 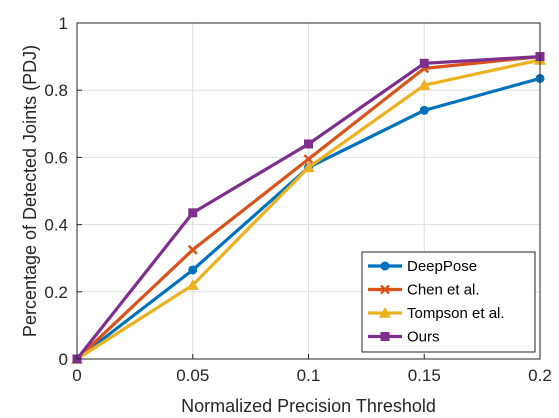 I want to click on legend-marker-ours, so click(x=385, y=336).